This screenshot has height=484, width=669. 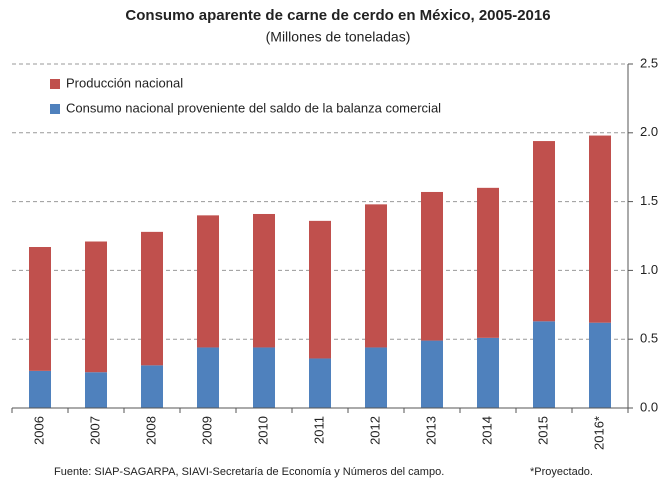 What do you see at coordinates (94, 430) in the screenshot?
I see `x-tick-label: 2007` at bounding box center [94, 430].